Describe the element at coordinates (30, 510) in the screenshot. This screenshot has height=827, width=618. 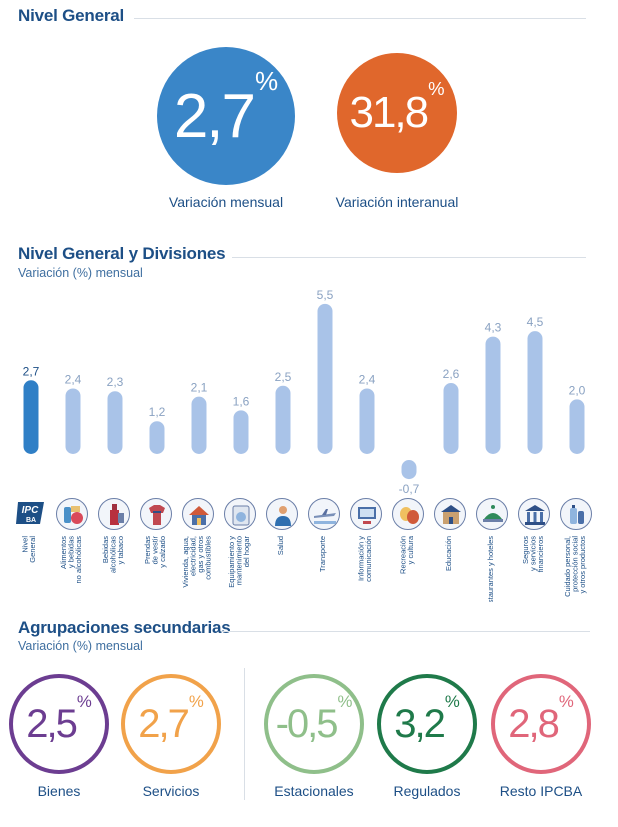
I see `svg-text: IPC` at that location.